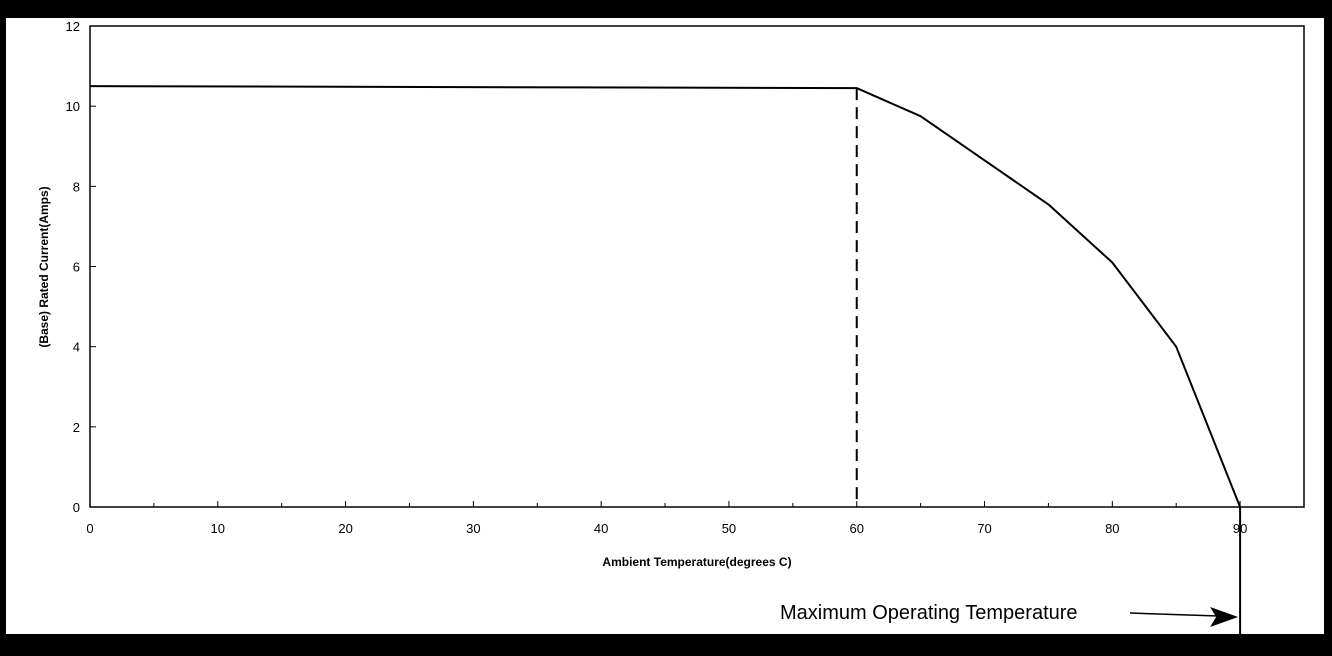 Image resolution: width=1332 pixels, height=656 pixels. I want to click on x-tick-label: 20, so click(345, 528).